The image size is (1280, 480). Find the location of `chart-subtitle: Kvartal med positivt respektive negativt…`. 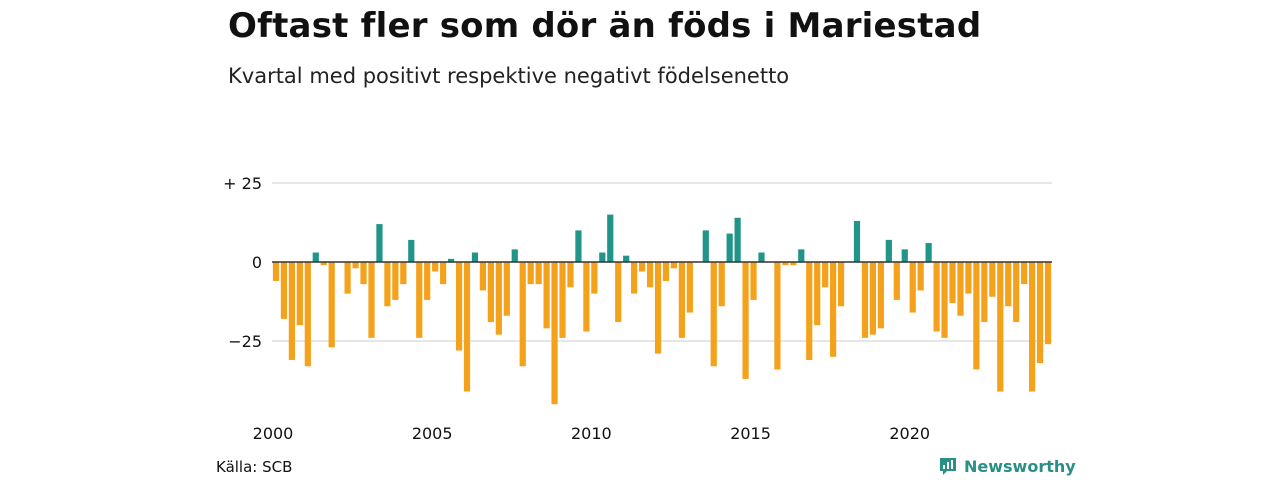

chart-subtitle: Kvartal med positivt respektive negativt… is located at coordinates (509, 76).